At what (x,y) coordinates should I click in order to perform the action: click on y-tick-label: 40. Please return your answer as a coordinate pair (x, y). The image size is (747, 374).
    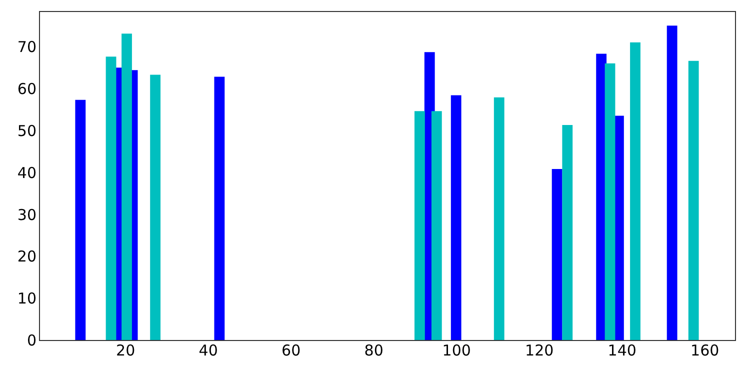
    Looking at the image, I should click on (26, 173).